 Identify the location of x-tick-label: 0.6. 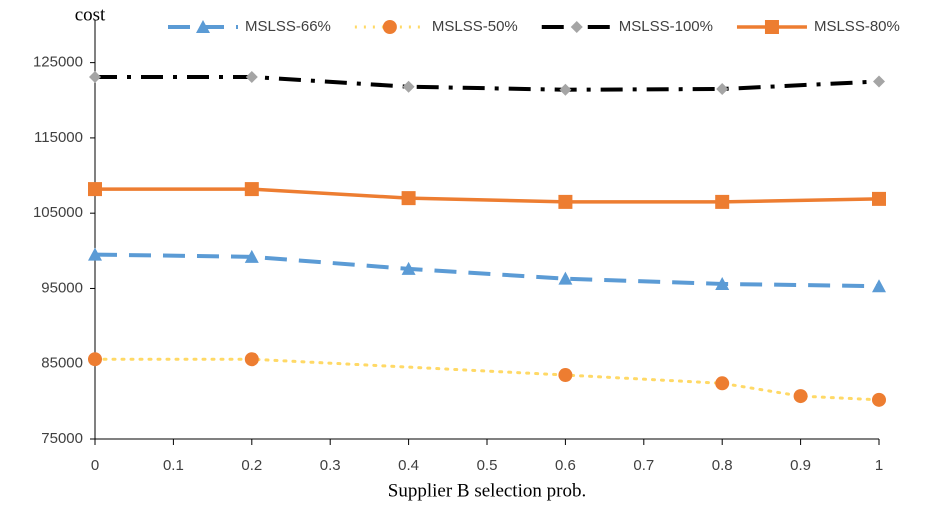
(565, 465).